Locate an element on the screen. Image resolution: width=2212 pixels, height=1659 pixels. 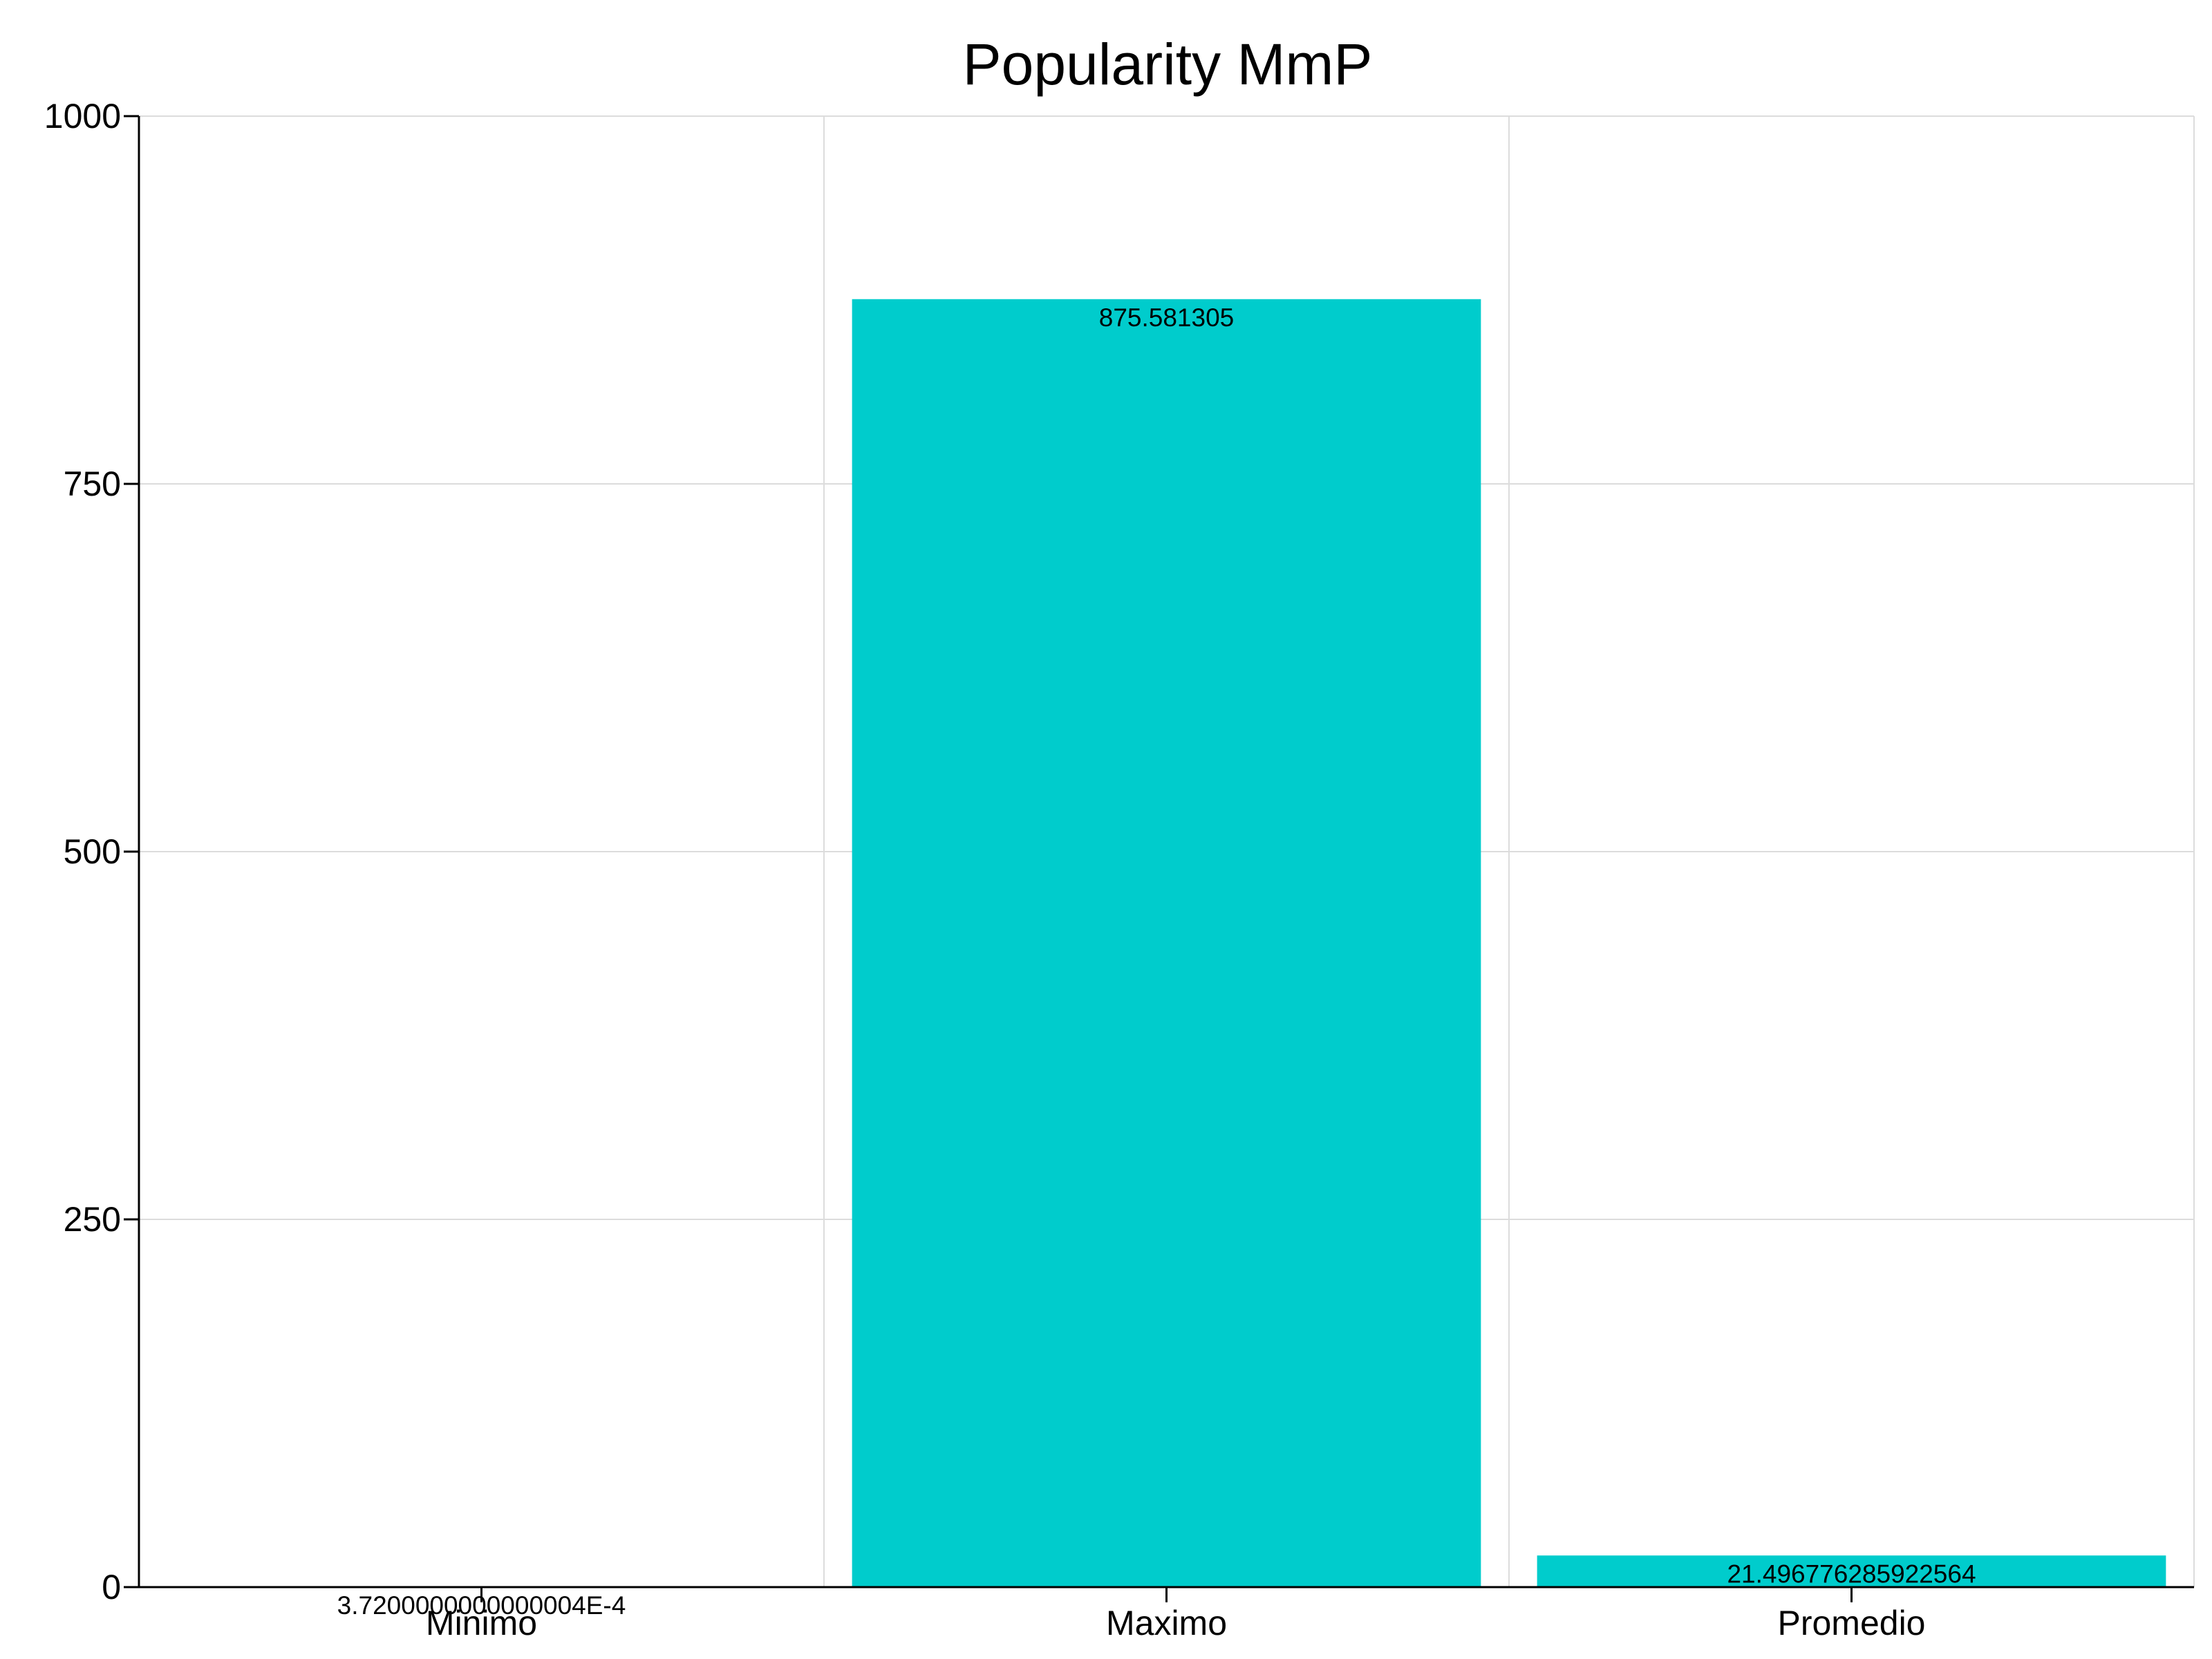
x-tick-label: Minimo is located at coordinates (481, 1623).